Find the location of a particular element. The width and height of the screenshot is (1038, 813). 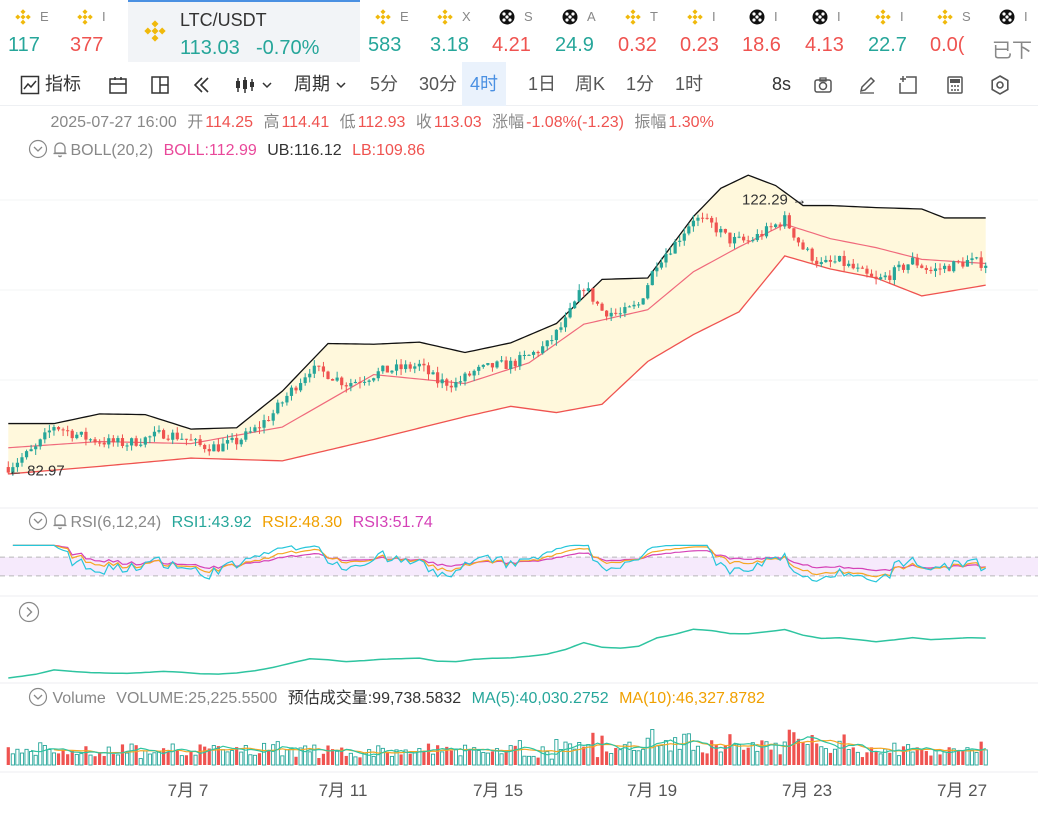

interval-tab: 周K is located at coordinates (590, 84).